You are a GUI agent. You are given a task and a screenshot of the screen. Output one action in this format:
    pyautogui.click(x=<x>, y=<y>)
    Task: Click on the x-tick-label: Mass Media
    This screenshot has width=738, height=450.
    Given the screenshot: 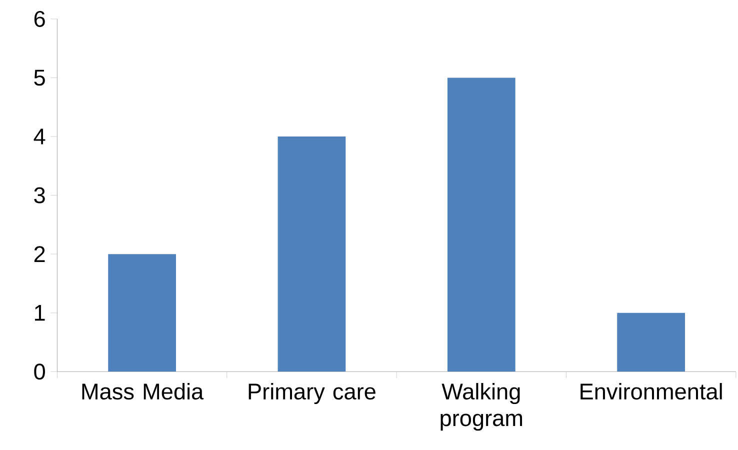 What is the action you would take?
    pyautogui.click(x=143, y=391)
    